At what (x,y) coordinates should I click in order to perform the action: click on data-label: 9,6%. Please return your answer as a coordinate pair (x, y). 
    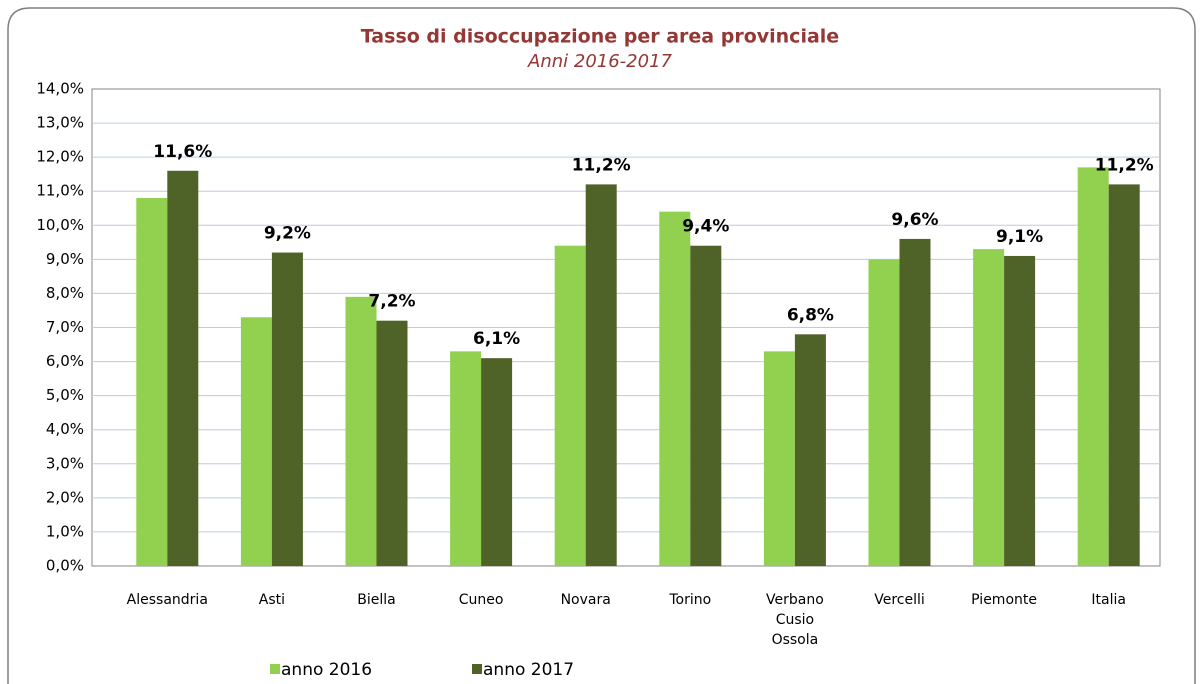
    Looking at the image, I should click on (914, 220).